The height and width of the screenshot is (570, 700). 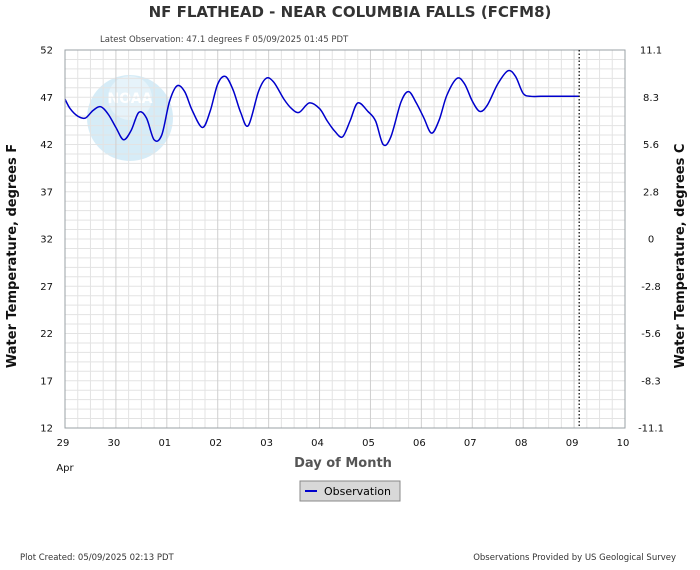 What do you see at coordinates (651, 145) in the screenshot?
I see `y-tick-label-right: 5.6` at bounding box center [651, 145].